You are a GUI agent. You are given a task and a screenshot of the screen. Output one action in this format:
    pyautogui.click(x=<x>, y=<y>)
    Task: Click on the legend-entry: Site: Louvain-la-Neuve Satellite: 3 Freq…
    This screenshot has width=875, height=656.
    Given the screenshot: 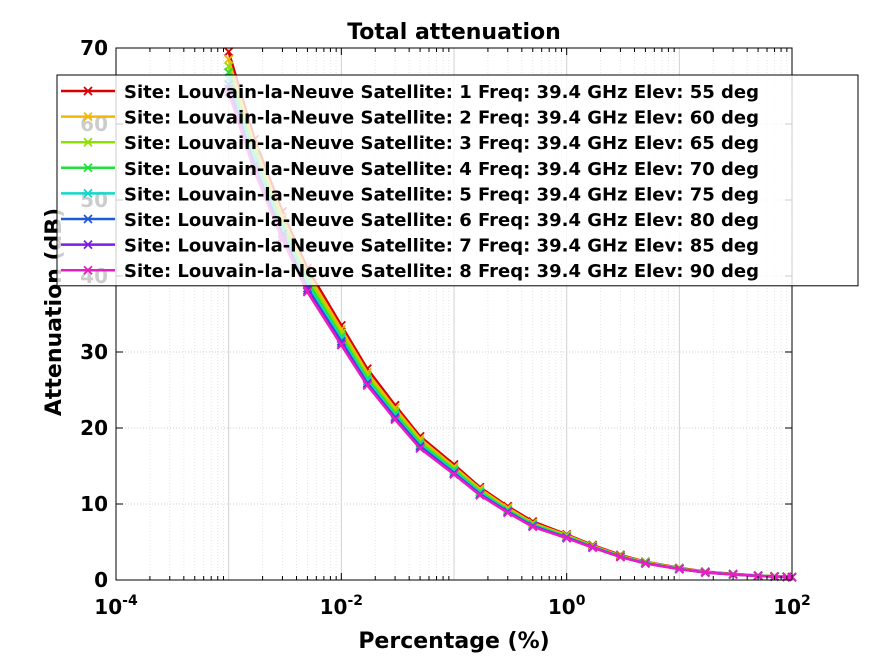 What is the action you would take?
    pyautogui.click(x=410, y=143)
    